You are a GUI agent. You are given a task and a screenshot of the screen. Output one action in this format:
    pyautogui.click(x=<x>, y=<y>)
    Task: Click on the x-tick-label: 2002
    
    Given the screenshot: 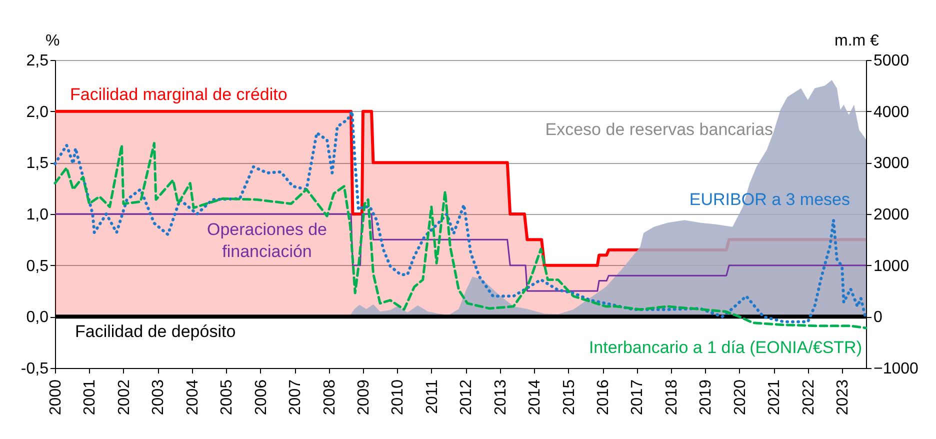 What is the action you would take?
    pyautogui.click(x=124, y=397)
    